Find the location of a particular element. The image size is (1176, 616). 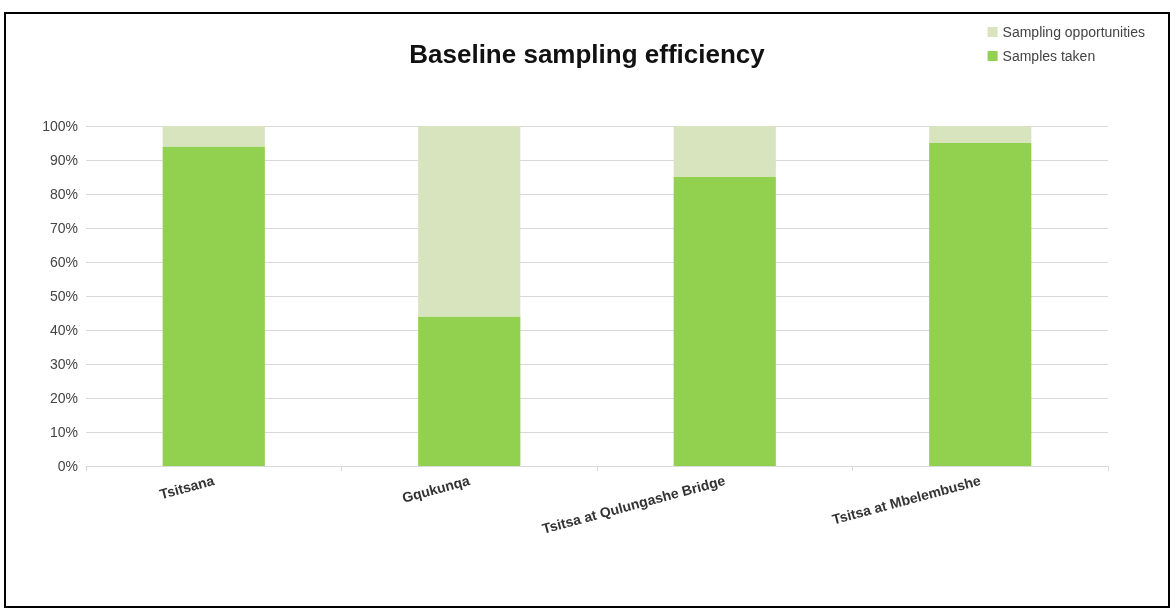

y-tick-label: 60% is located at coordinates (63, 262).